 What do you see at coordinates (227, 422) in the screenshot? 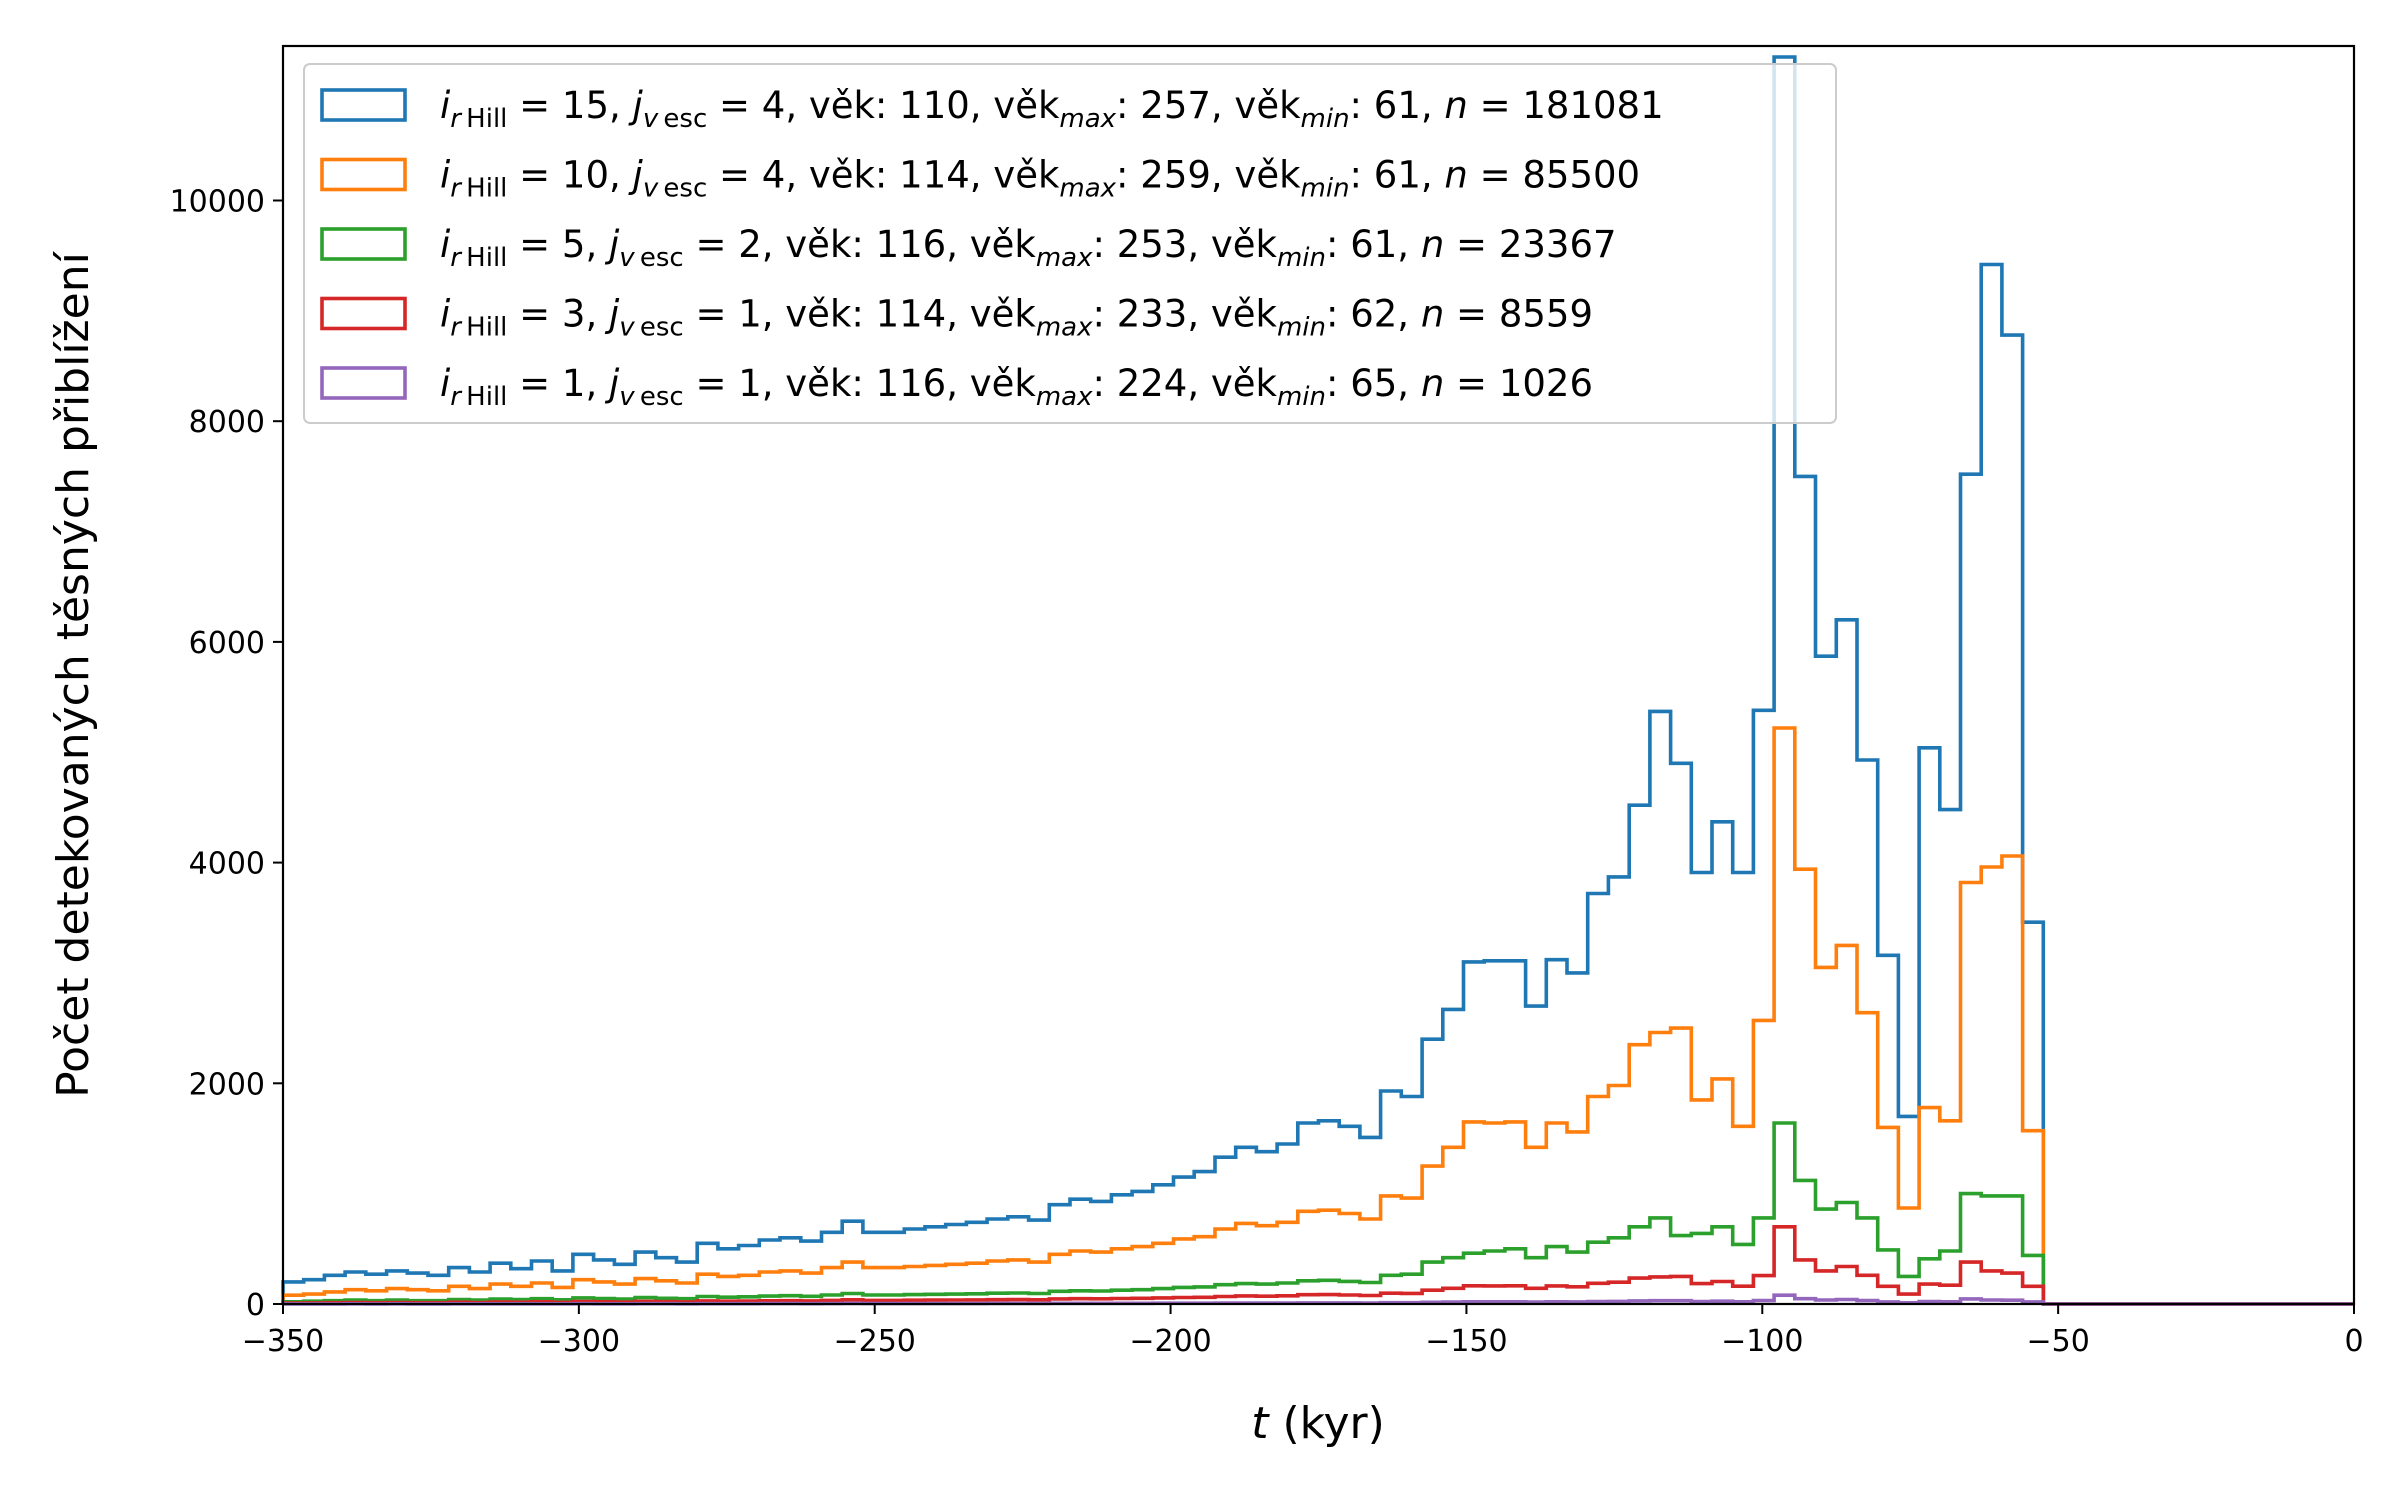
I see `y-tick-label: 8000` at bounding box center [227, 422].